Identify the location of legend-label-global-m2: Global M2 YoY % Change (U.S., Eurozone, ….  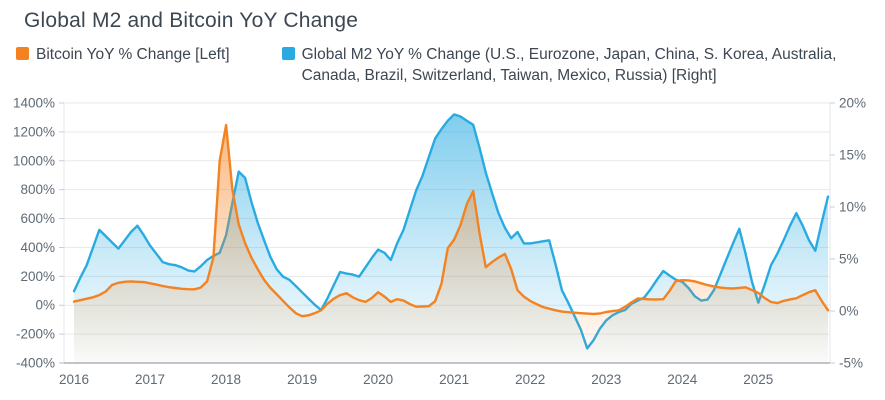
(569, 65).